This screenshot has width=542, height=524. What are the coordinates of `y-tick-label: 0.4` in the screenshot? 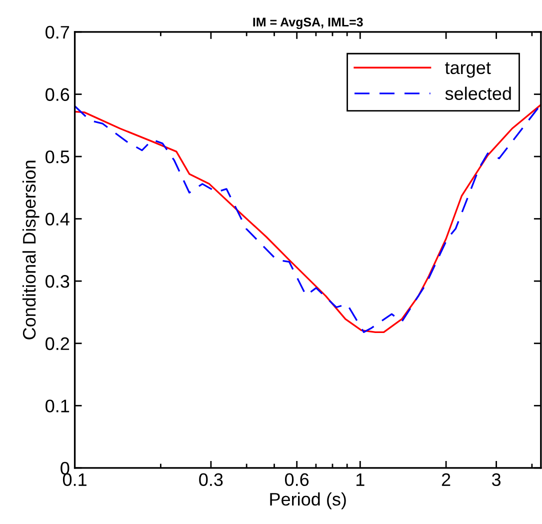 It's located at (58, 219).